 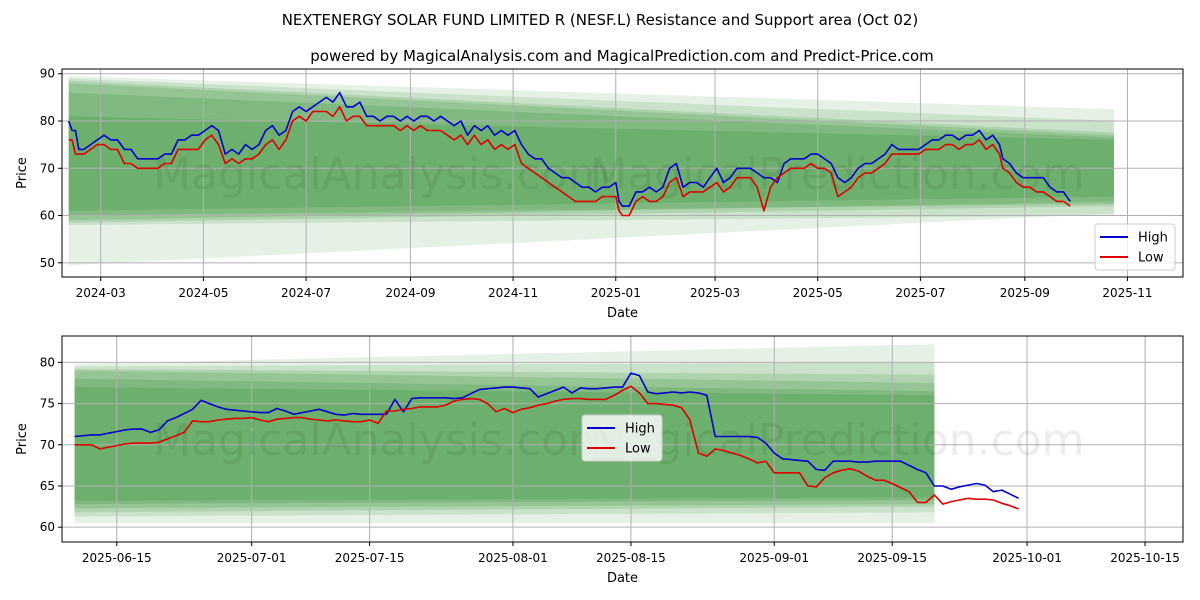 I want to click on x-tick-label: 2025-06-15, so click(x=117, y=558).